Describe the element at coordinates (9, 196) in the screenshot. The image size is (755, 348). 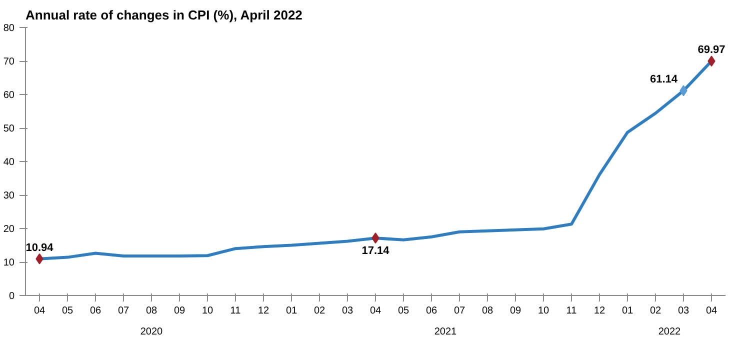
I see `y-tick-label: 30` at that location.